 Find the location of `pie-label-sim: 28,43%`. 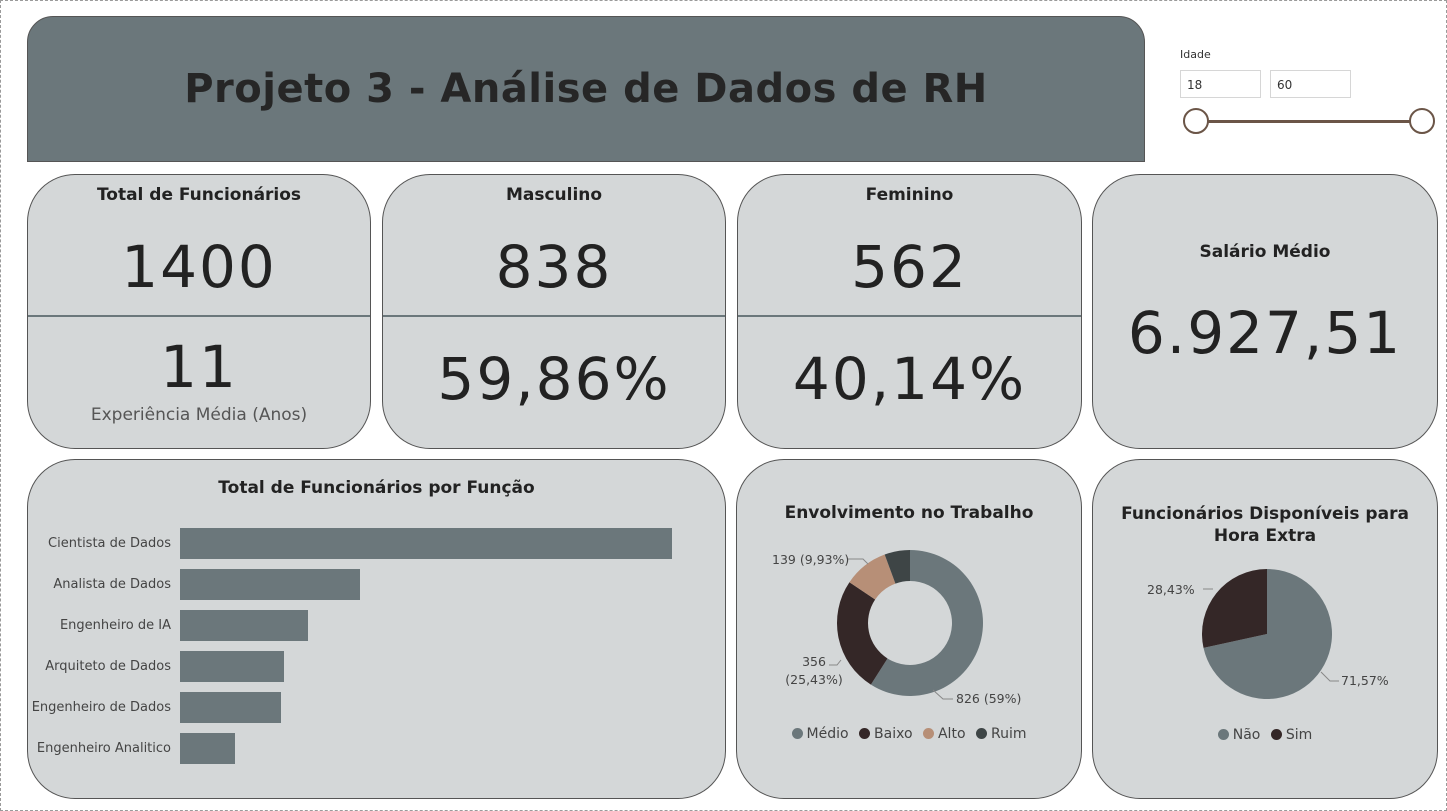

pie-label-sim: 28,43% is located at coordinates (1171, 589).